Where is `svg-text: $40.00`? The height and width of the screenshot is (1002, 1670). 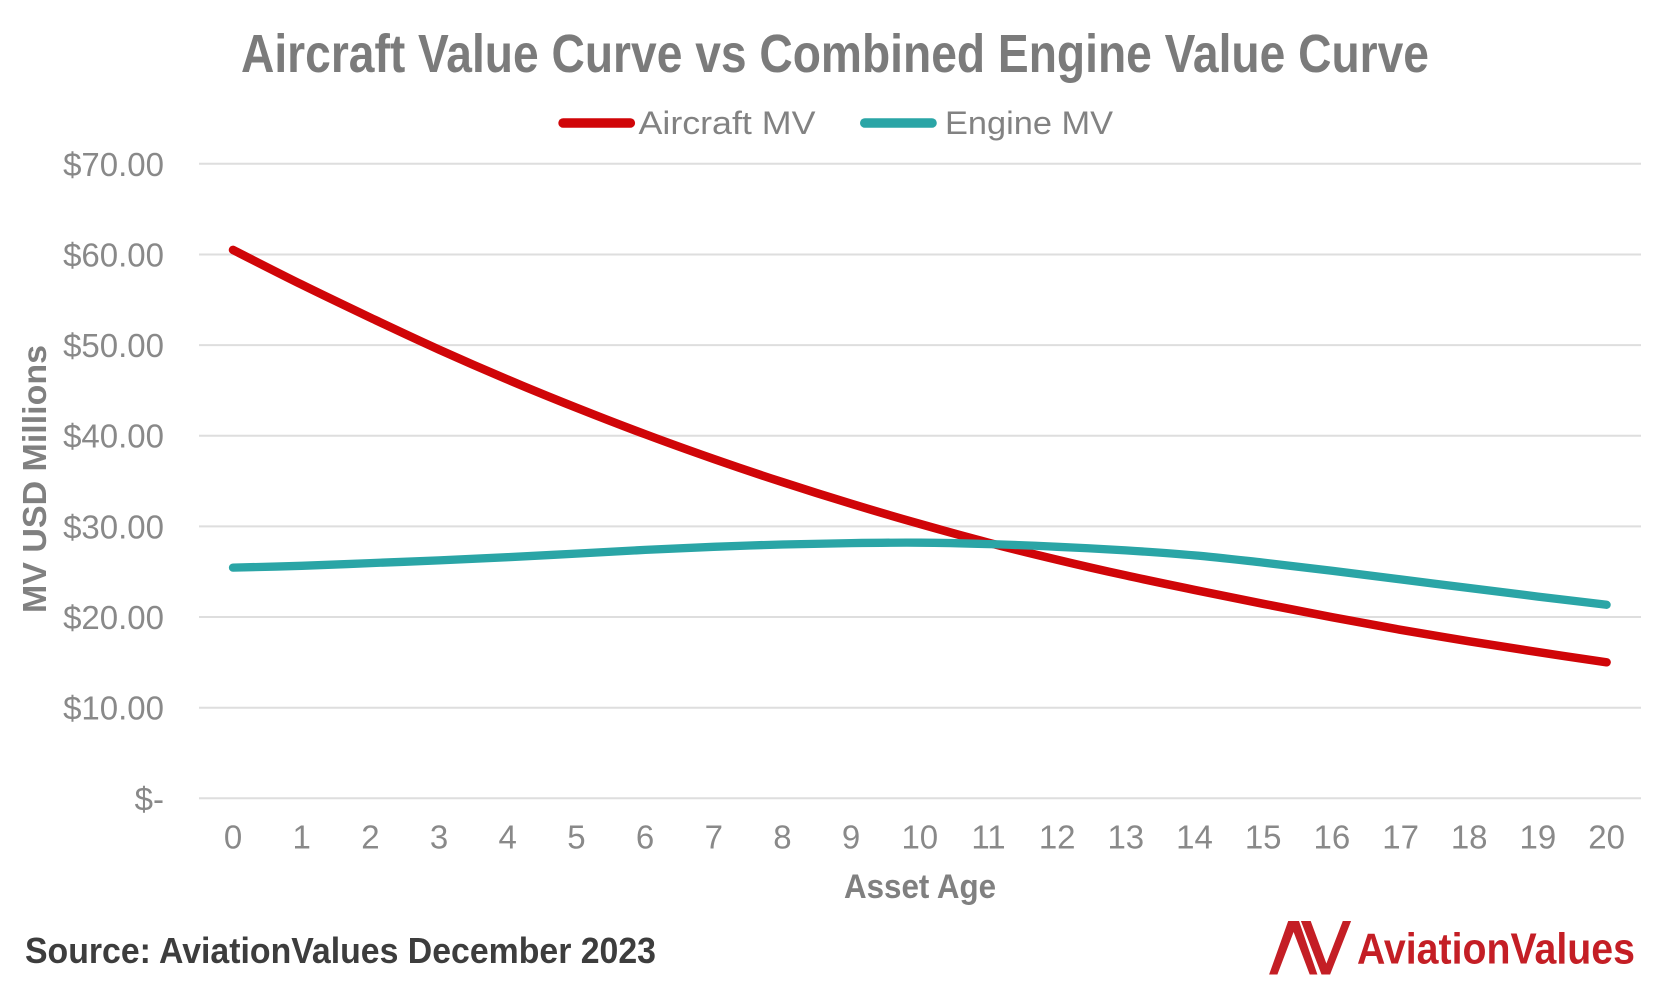
svg-text: $40.00 is located at coordinates (113, 436).